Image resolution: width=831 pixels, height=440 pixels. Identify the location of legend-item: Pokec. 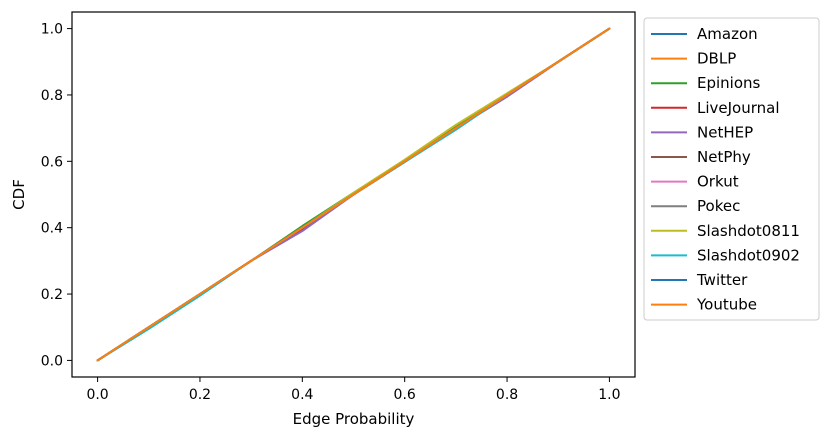
(695, 206).